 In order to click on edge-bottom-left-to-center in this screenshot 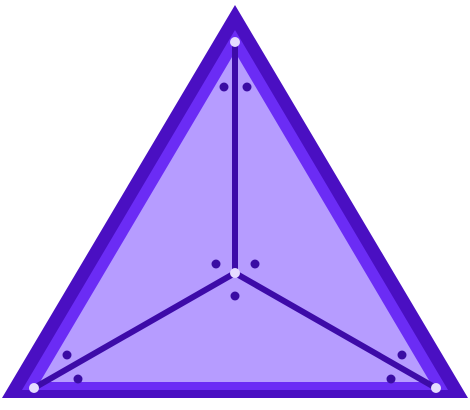, I will do `click(134, 330)`.